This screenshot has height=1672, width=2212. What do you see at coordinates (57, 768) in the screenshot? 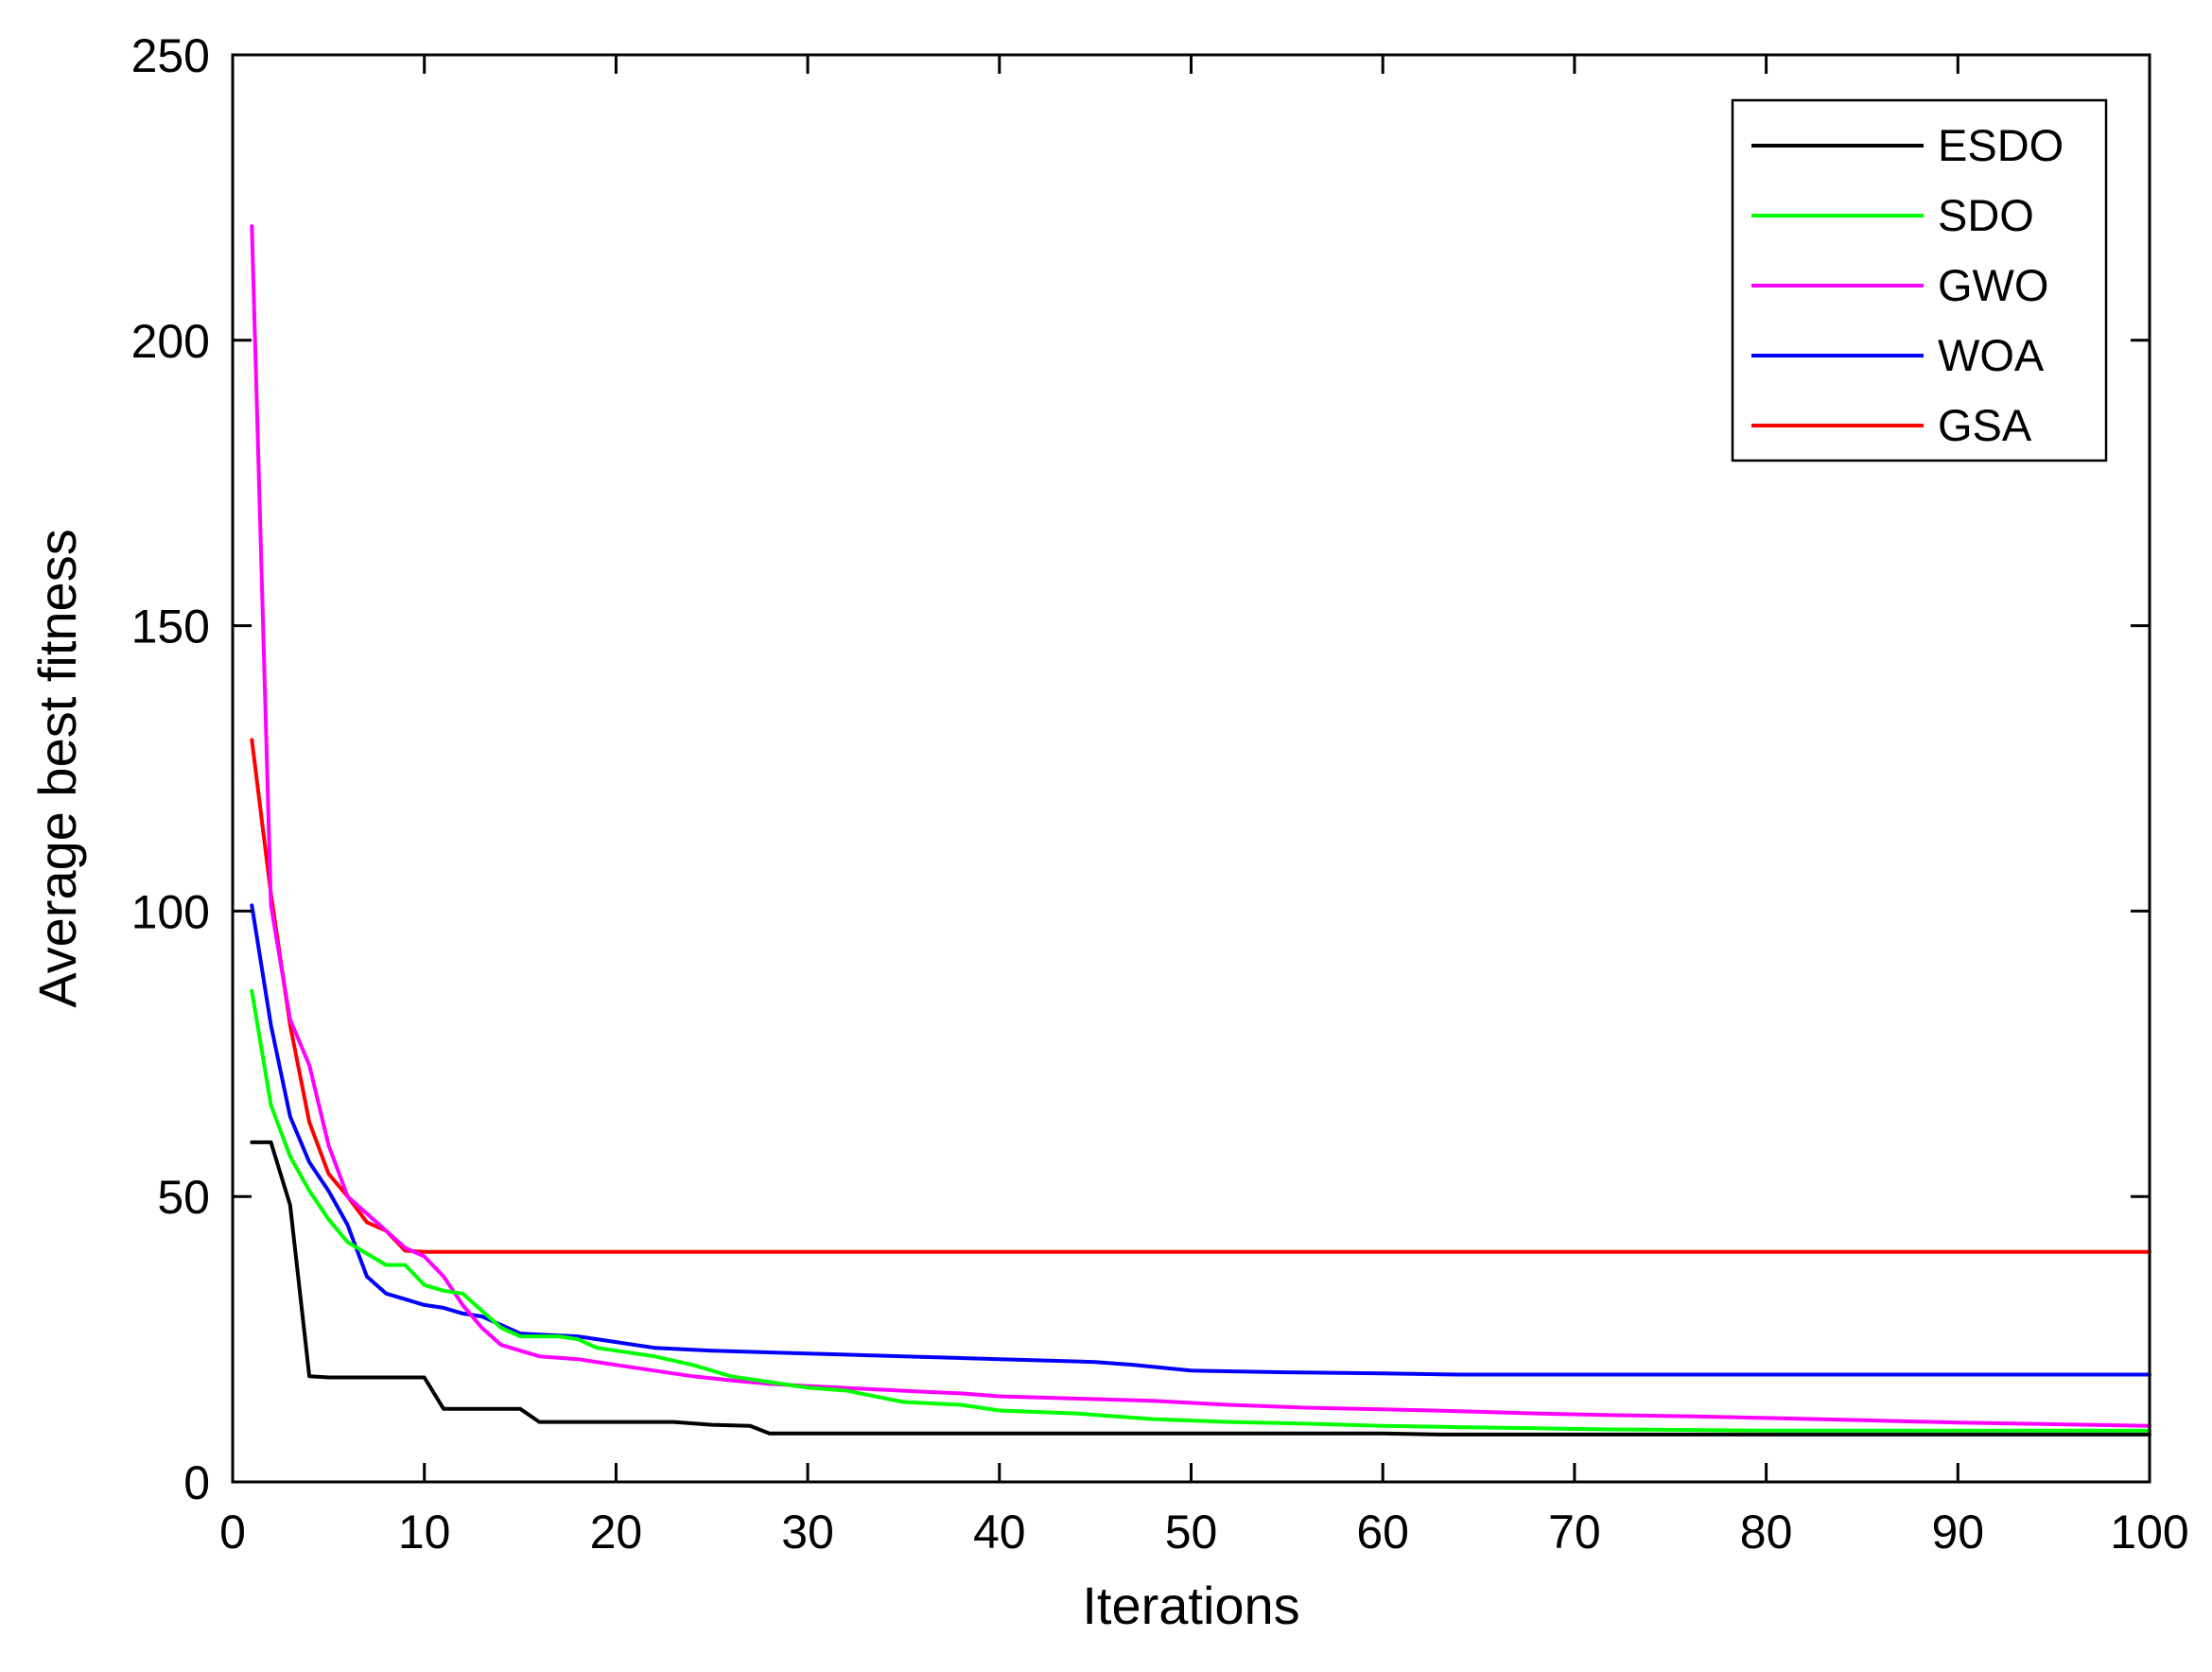
I see `y-axis-title: Average best fitness` at bounding box center [57, 768].